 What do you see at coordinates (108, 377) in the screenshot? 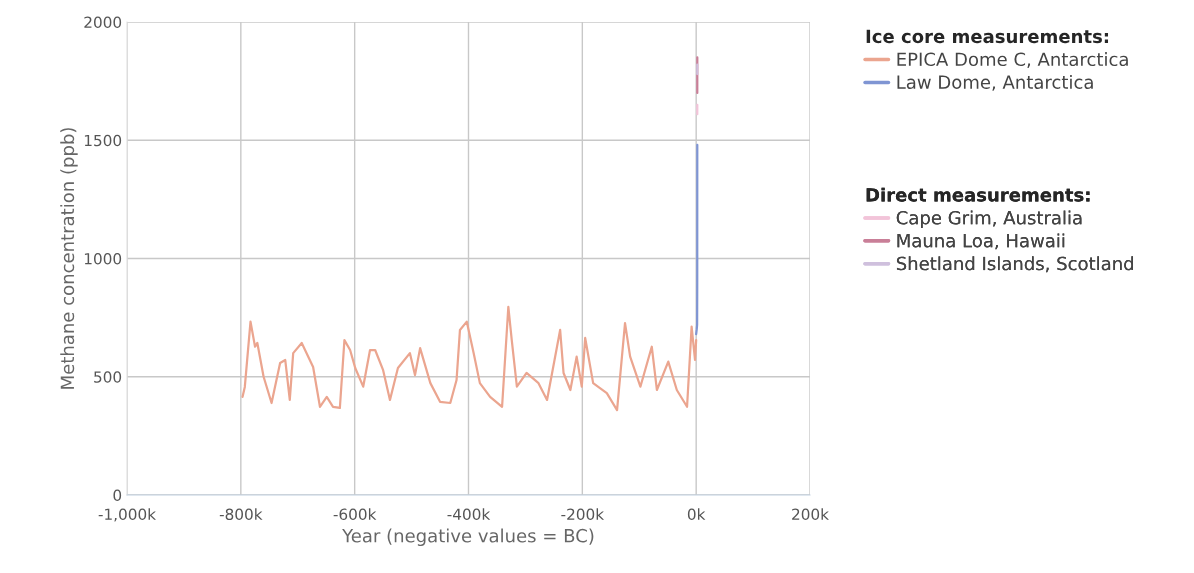
I see `y-tick-label: 500` at bounding box center [108, 377].